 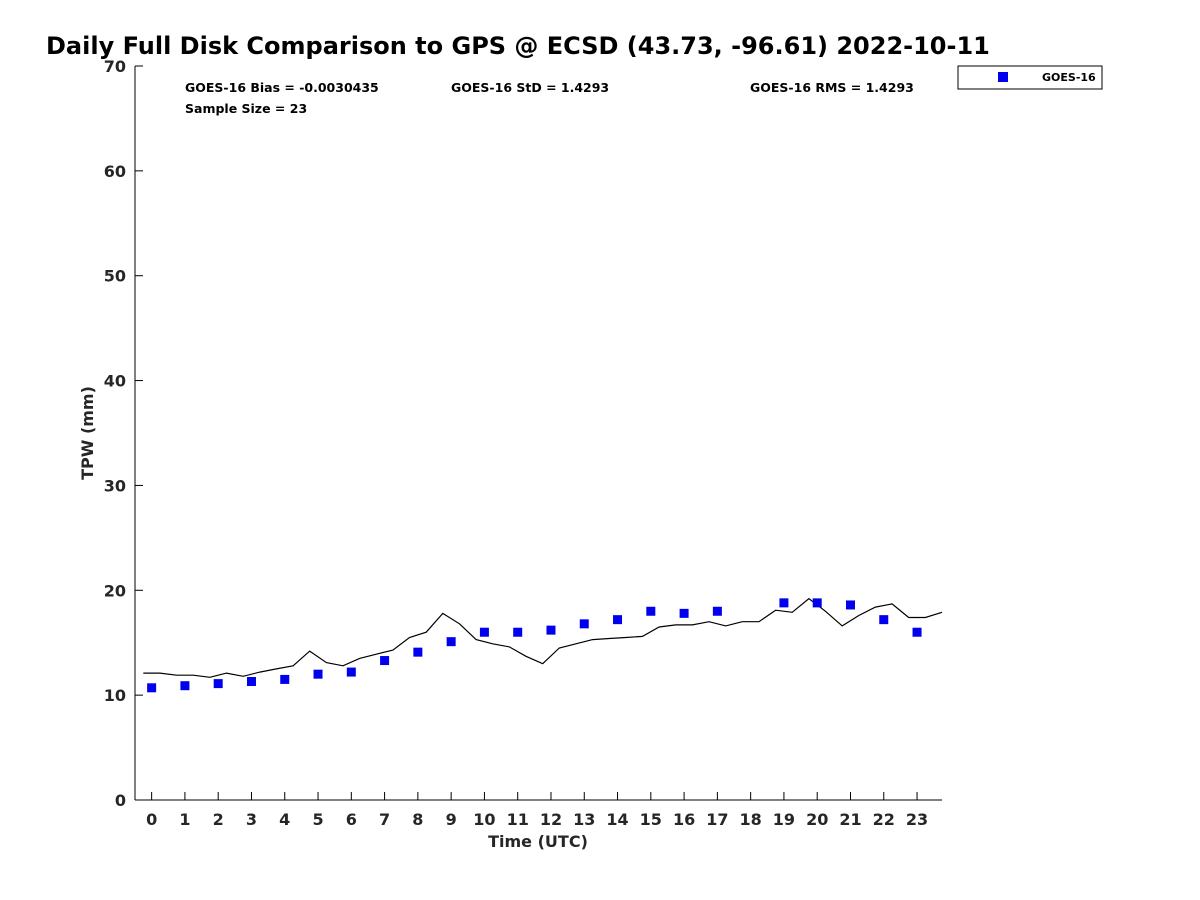 I want to click on legend: GOES-16, so click(x=1030, y=77).